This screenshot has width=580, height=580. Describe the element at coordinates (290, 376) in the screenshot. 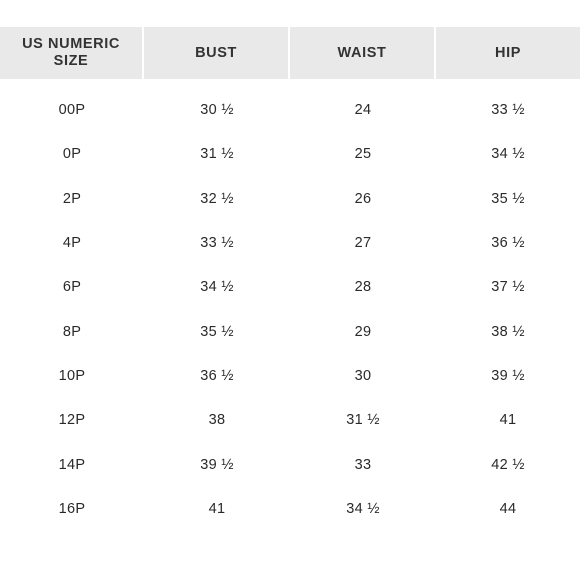

I see `table-row: 10P 36 ½ 30 39 ½` at that location.